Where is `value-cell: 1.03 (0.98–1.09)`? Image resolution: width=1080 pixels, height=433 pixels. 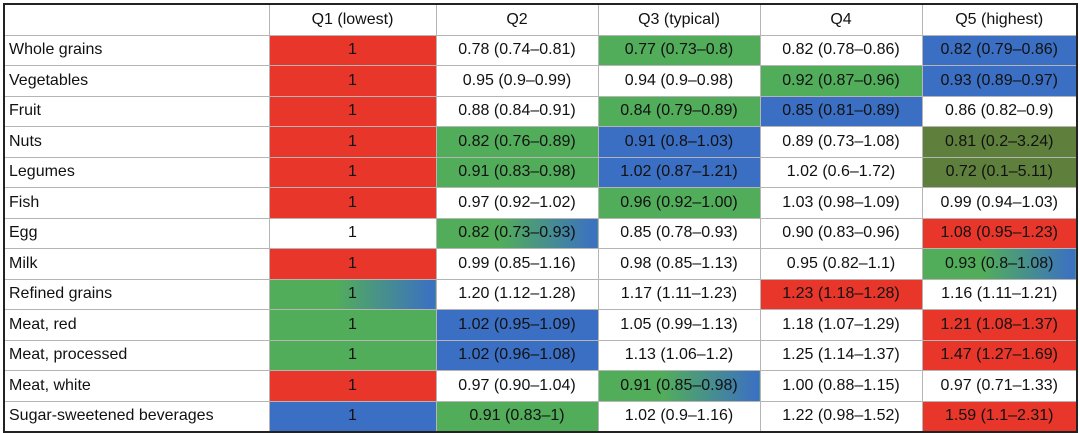 value-cell: 1.03 (0.98–1.09) is located at coordinates (841, 203).